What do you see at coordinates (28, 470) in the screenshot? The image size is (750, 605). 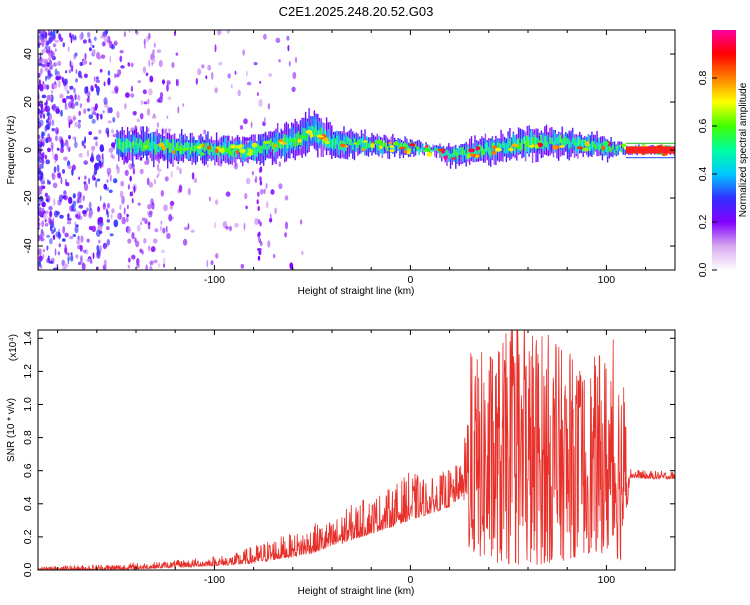 I see `y-tick-label: 0.6` at bounding box center [28, 470].